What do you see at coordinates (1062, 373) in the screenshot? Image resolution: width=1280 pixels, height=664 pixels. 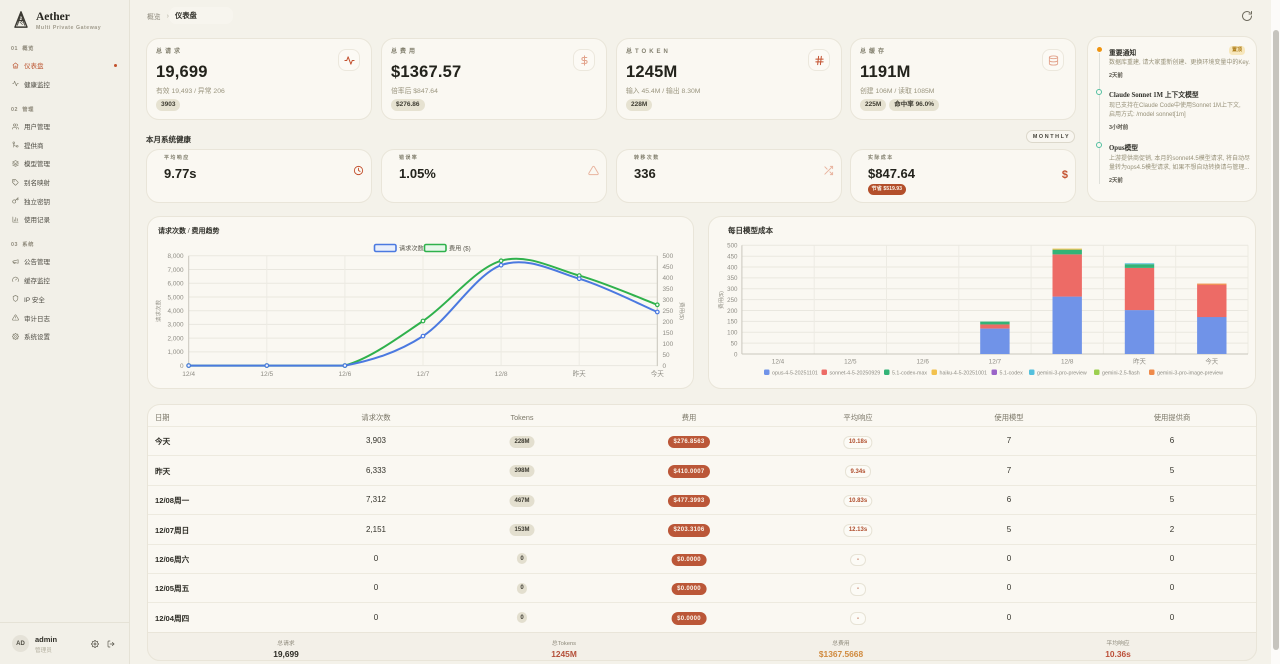 I see `svg-text: gemini-3-pro-preview` at bounding box center [1062, 373].